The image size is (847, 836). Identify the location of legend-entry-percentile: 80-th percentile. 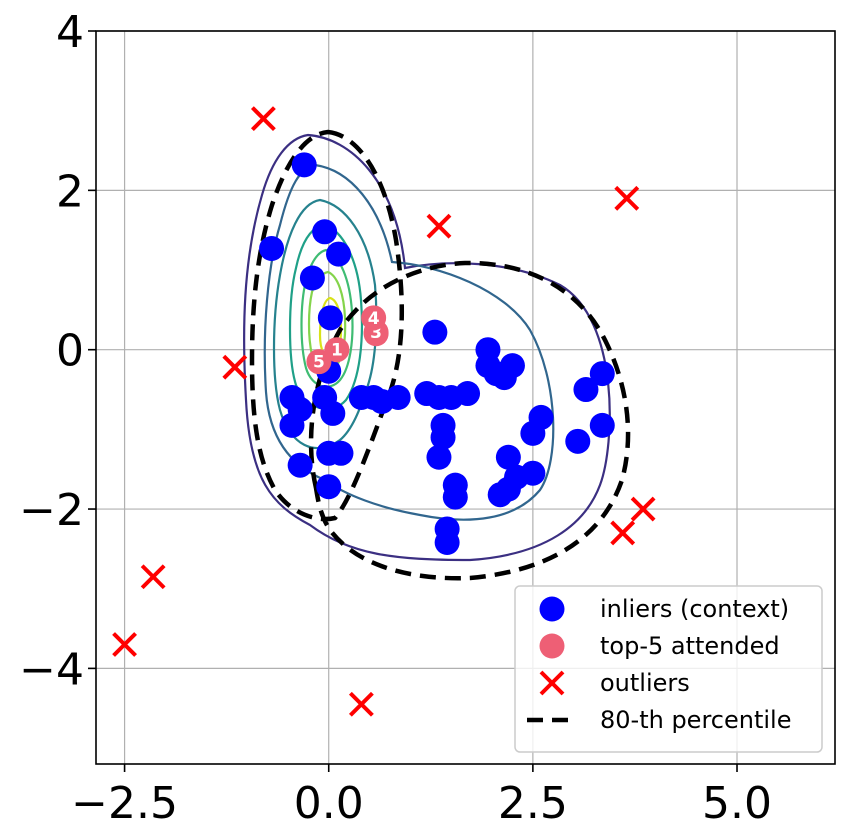
(659, 720).